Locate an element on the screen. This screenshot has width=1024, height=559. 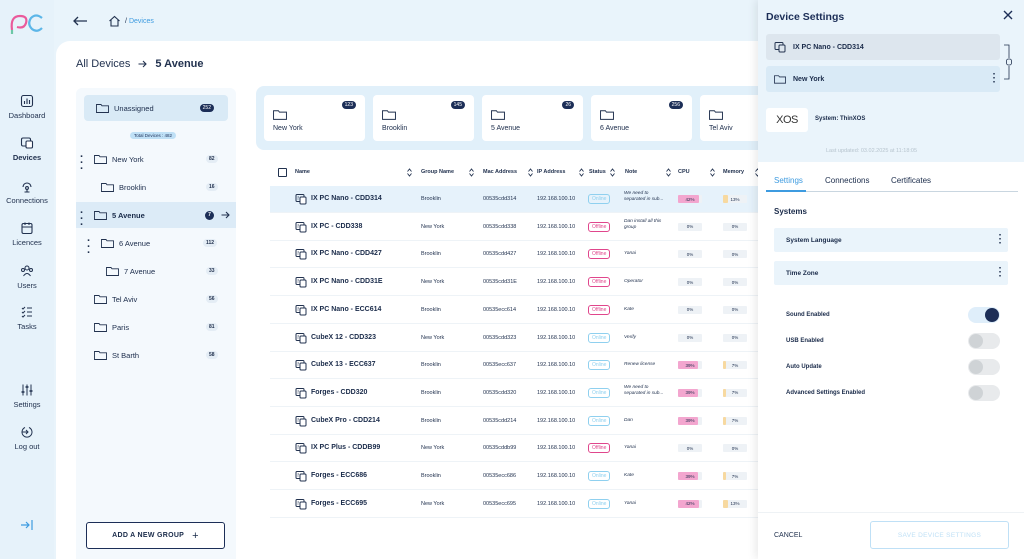
device-name: IX PC Plus - CDDB99 is located at coordinates (346, 448).